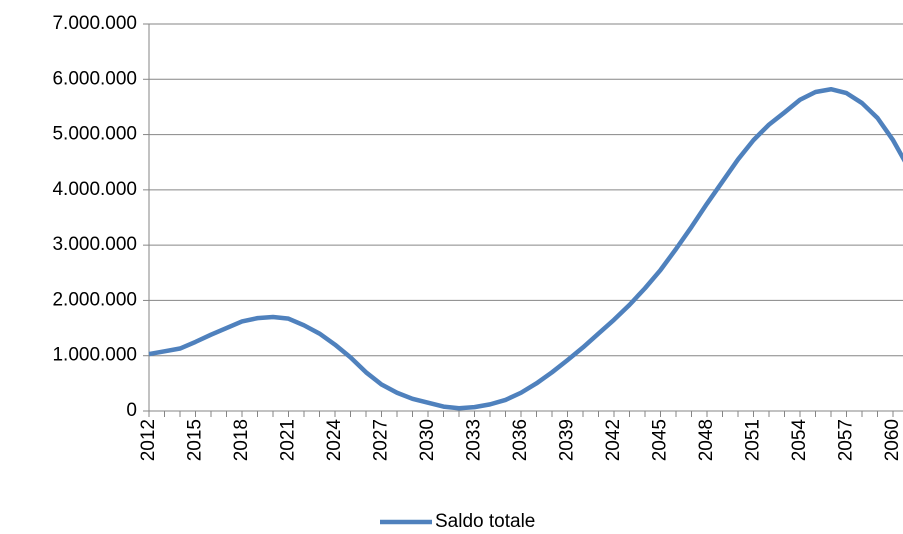 This screenshot has width=903, height=534. I want to click on x-tick-label: 2039, so click(567, 440).